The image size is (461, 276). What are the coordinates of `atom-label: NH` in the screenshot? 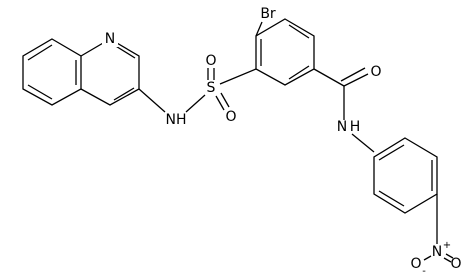 It's located at (176, 120).